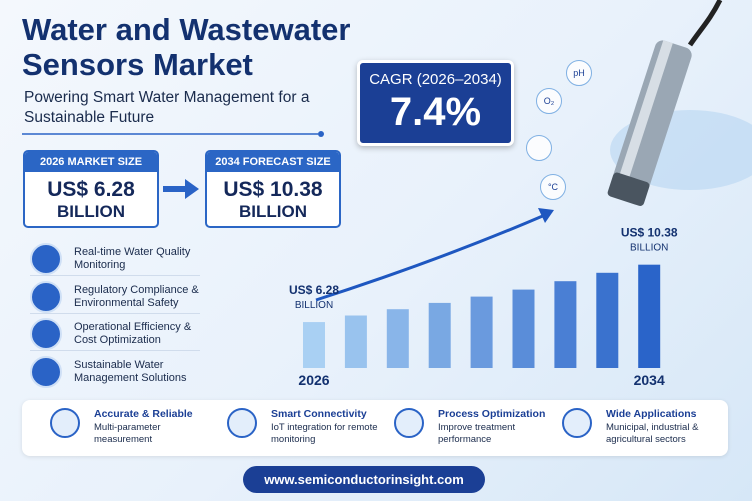 The image size is (752, 501). Describe the element at coordinates (553, 187) in the screenshot. I see `sensor-icon: °C` at that location.